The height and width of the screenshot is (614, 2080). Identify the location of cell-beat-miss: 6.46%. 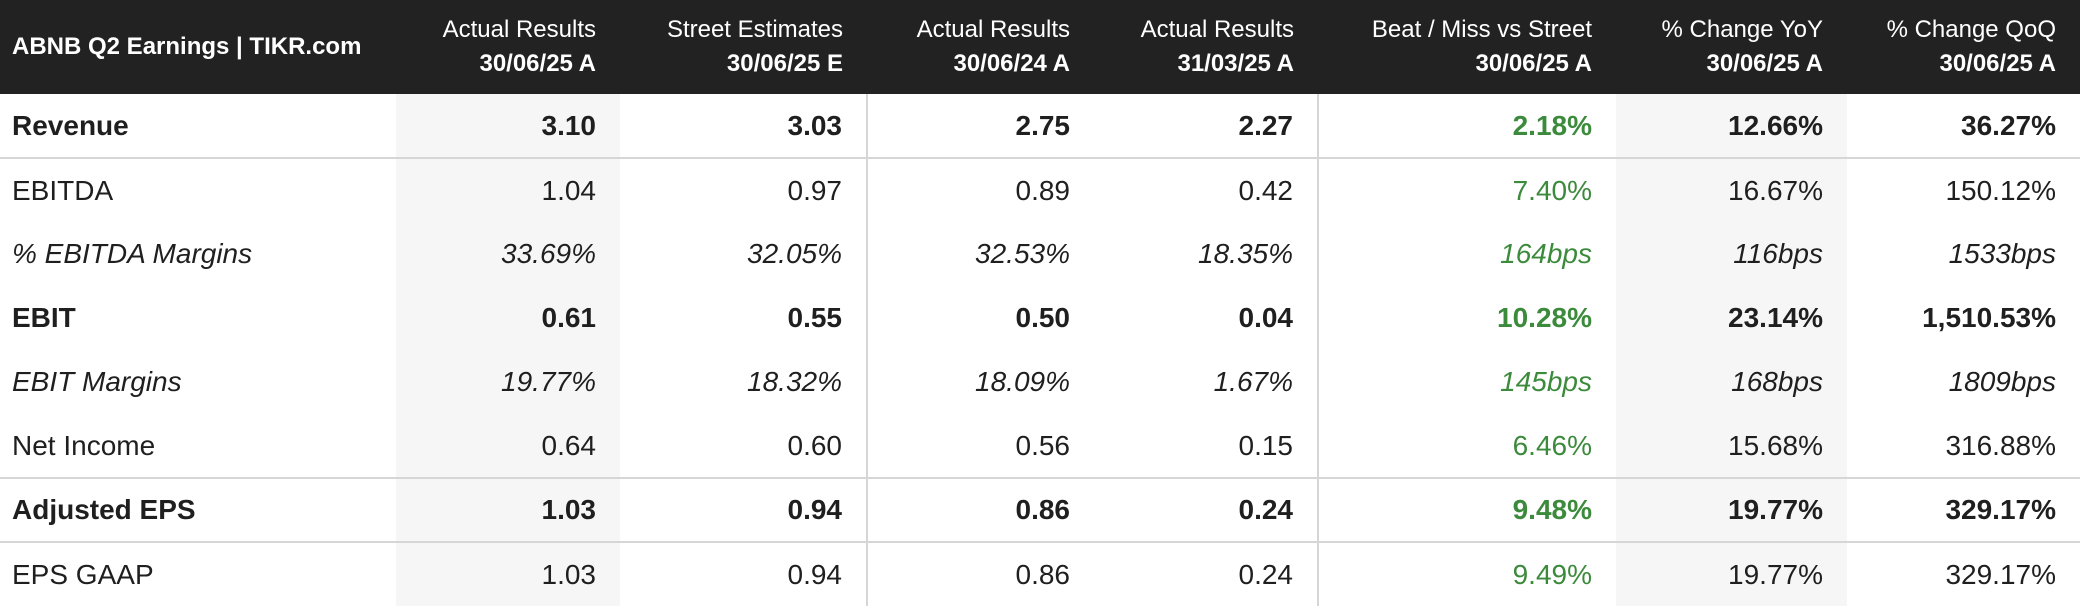
(1466, 446).